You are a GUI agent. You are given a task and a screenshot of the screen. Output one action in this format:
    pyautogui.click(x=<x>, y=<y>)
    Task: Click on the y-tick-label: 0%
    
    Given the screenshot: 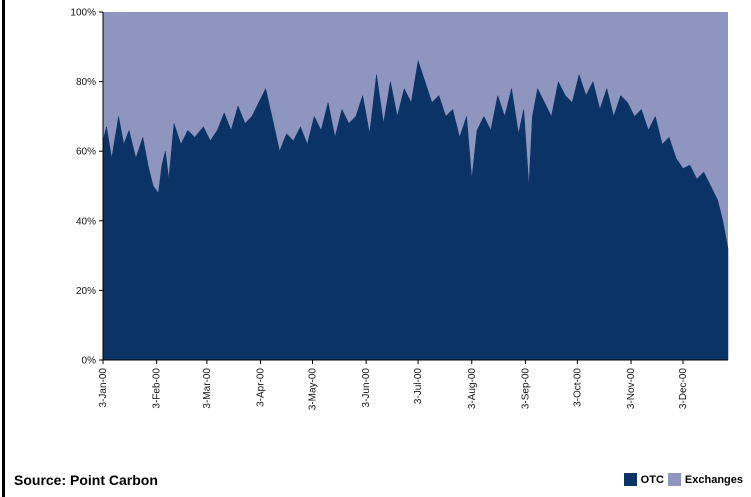 What is the action you would take?
    pyautogui.click(x=89, y=361)
    